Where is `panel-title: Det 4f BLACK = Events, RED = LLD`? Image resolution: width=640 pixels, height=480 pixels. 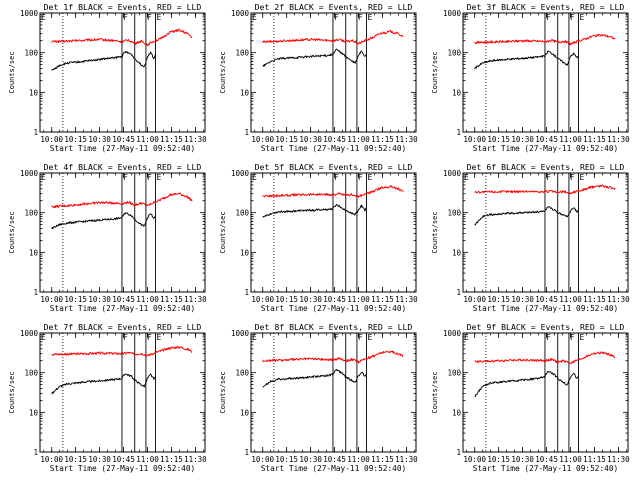
panel-title: Det 4f BLACK = Events, RED = LLD is located at coordinates (123, 167).